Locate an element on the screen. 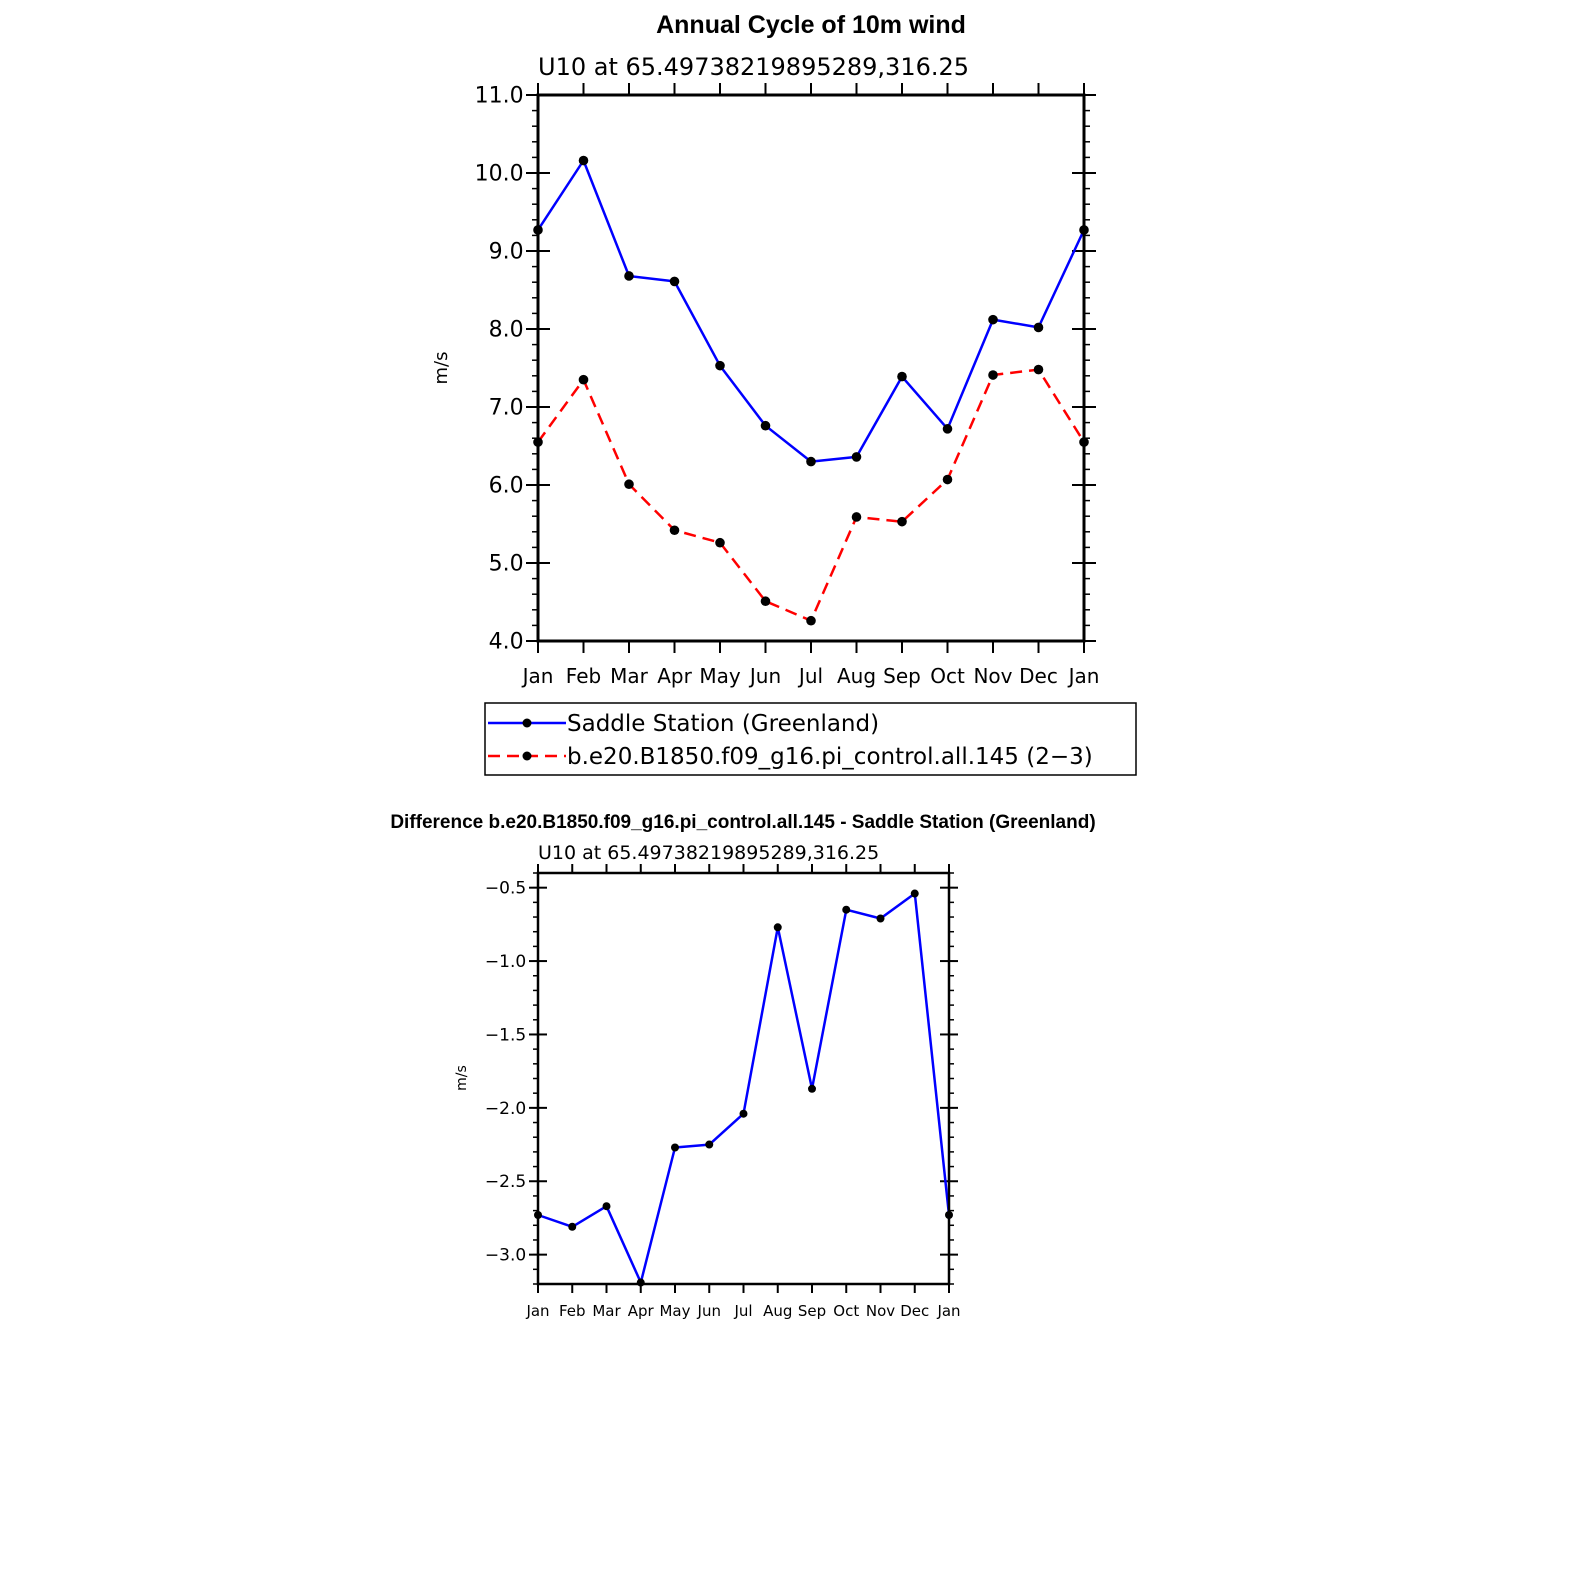 This screenshot has width=1574, height=1574. y-tick-label: 5.0 is located at coordinates (506, 564).